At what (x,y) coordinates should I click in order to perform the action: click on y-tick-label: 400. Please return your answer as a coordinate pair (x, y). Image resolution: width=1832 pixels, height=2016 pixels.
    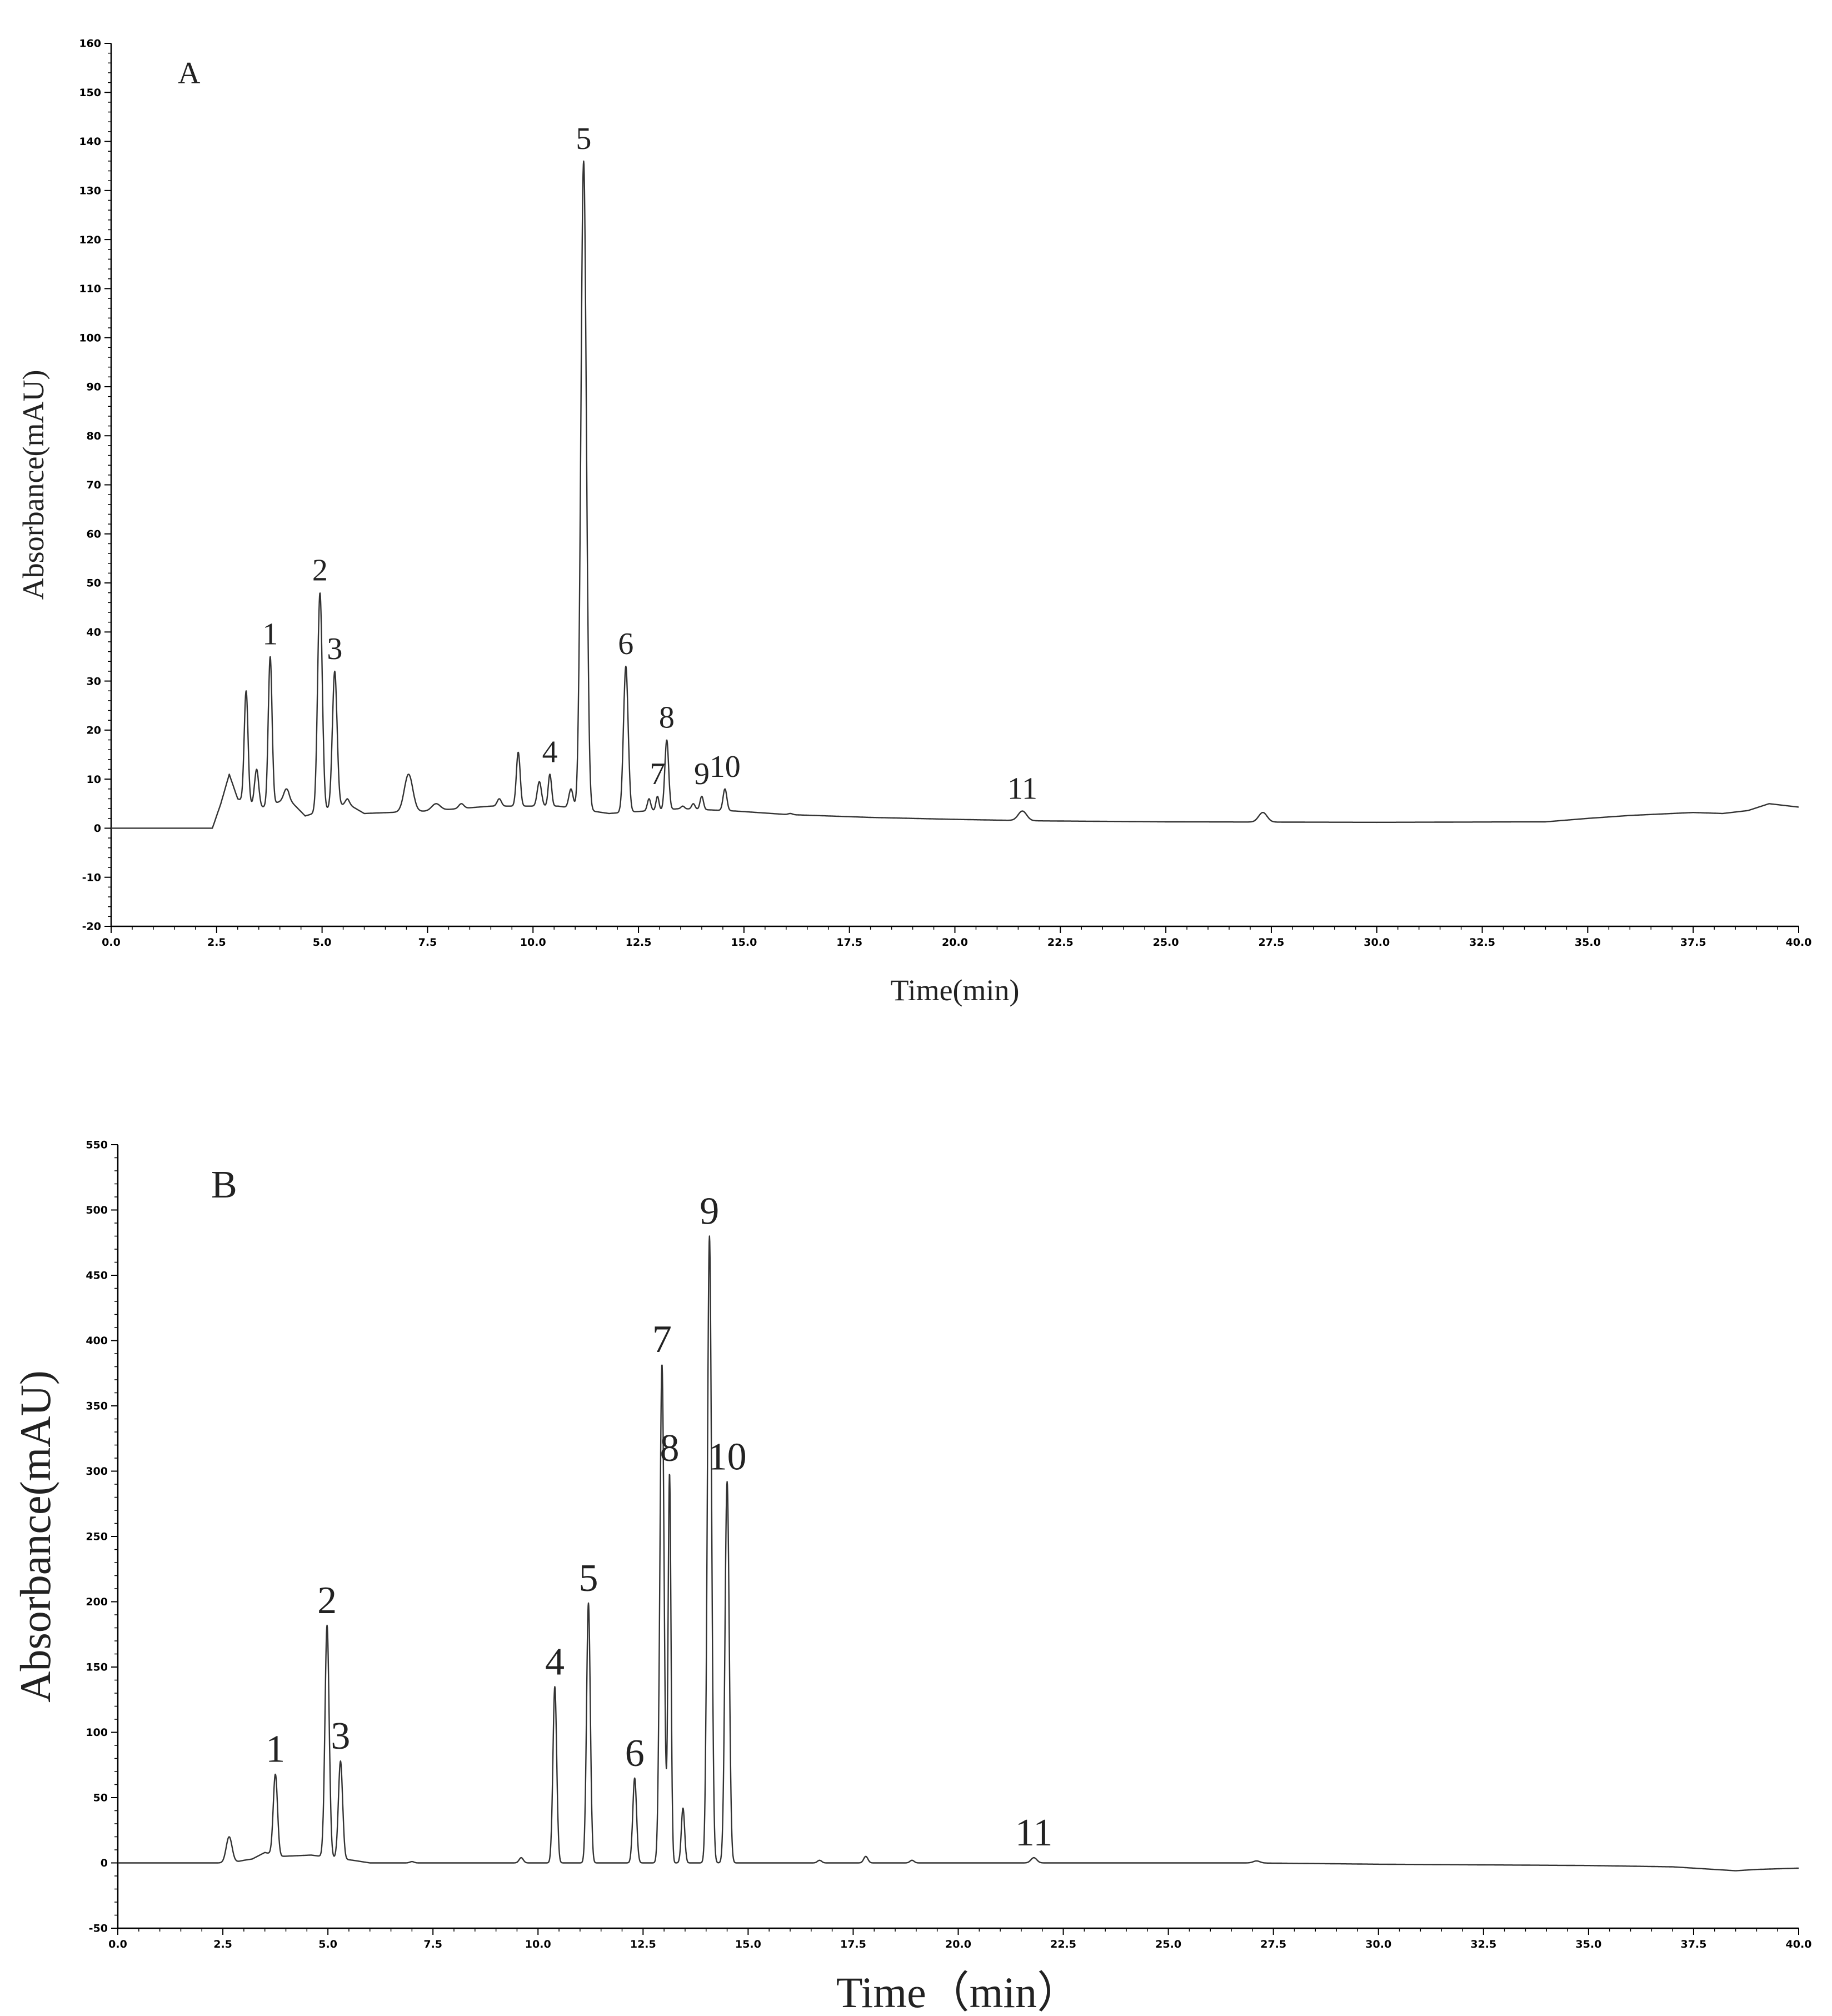
    Looking at the image, I should click on (97, 1341).